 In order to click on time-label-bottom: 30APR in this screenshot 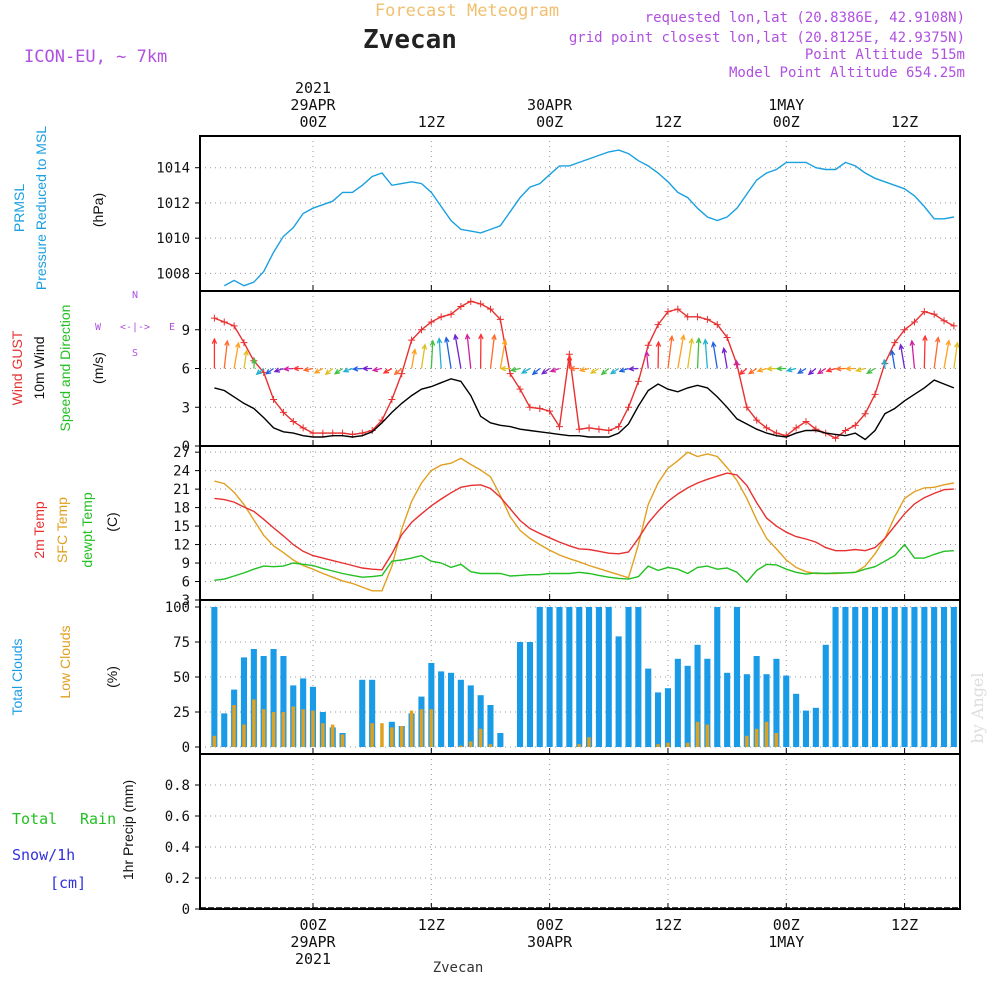, I will do `click(550, 942)`.